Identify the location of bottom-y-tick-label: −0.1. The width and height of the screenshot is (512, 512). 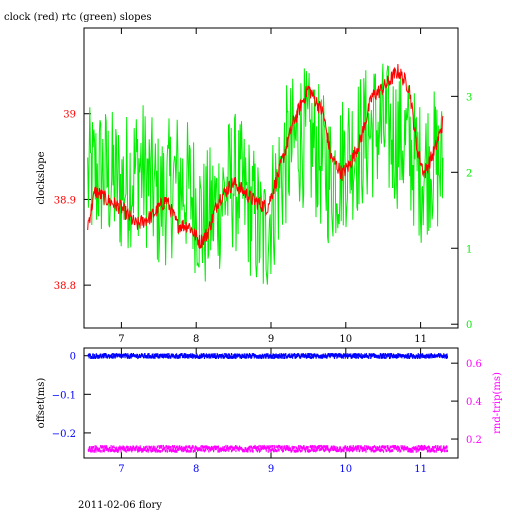
(64, 395).